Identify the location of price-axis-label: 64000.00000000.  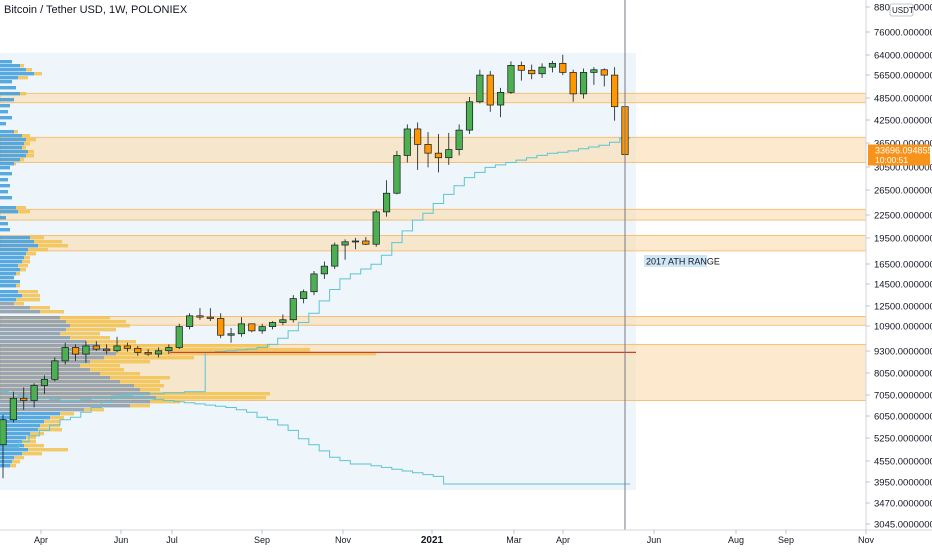
(903, 56).